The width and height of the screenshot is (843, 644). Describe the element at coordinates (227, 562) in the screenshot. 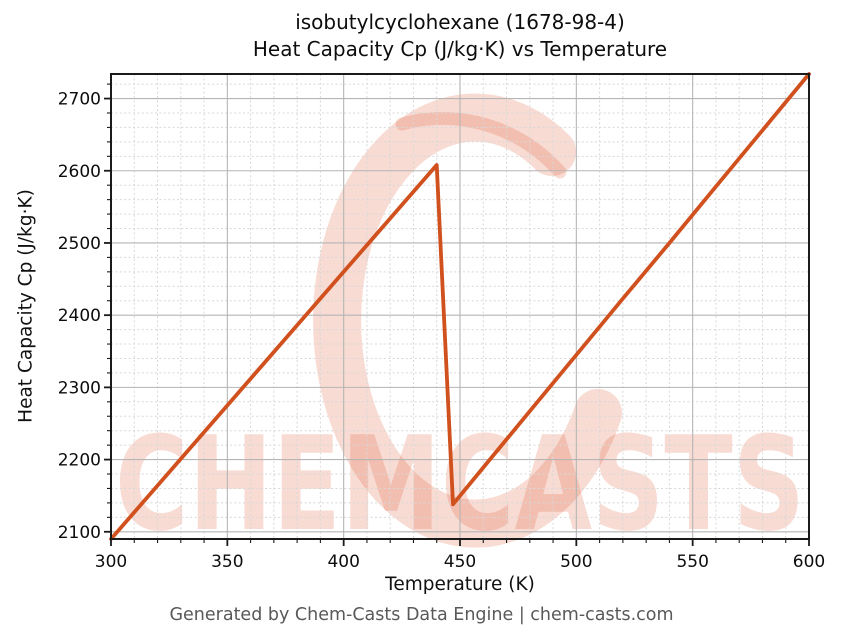

I see `x-tick-label: 350` at that location.